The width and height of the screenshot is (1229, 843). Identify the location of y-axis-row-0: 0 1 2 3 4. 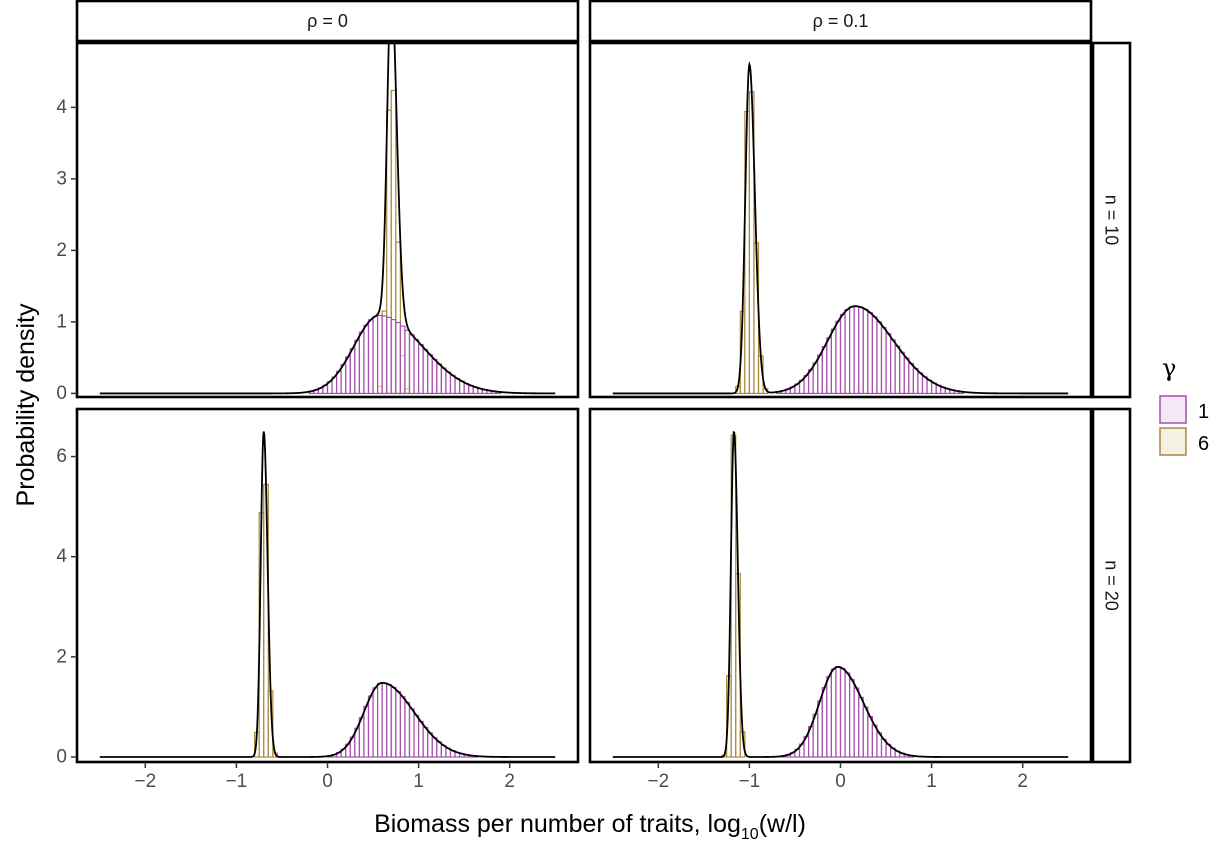
(66, 250).